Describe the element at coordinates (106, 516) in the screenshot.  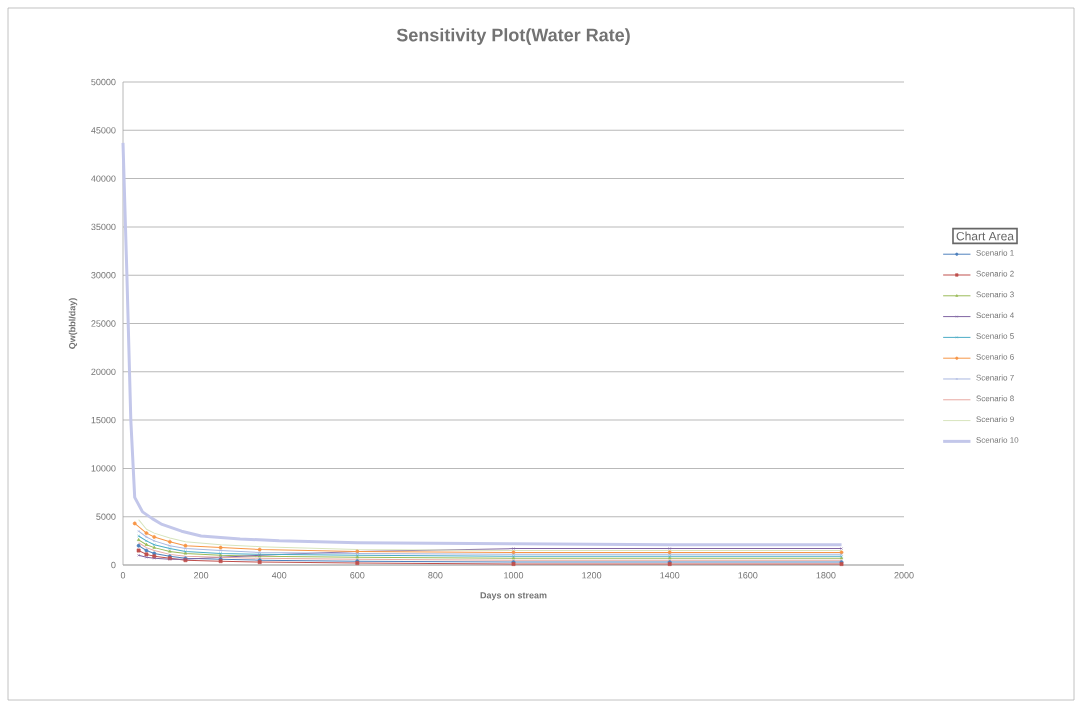
I see `y-tick-label: 5000` at that location.